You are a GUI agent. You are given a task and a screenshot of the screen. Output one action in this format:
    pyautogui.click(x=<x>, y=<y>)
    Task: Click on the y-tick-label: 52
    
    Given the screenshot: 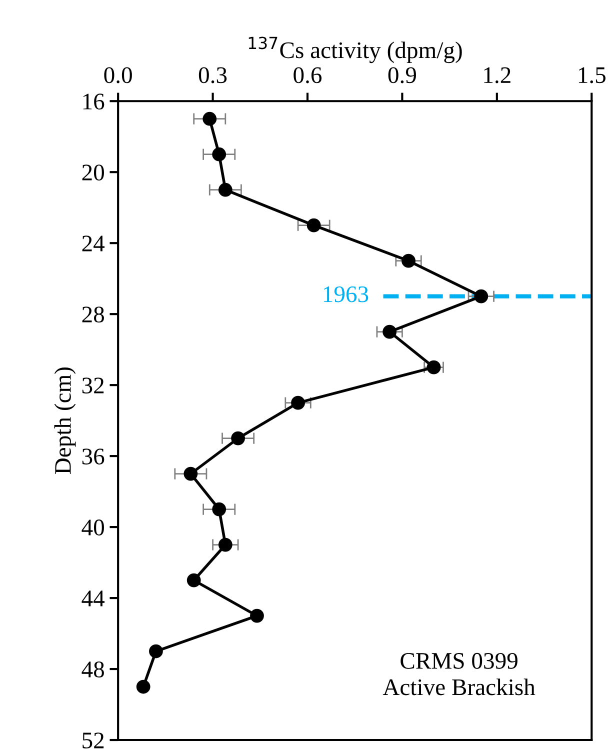 What is the action you would take?
    pyautogui.click(x=93, y=740)
    